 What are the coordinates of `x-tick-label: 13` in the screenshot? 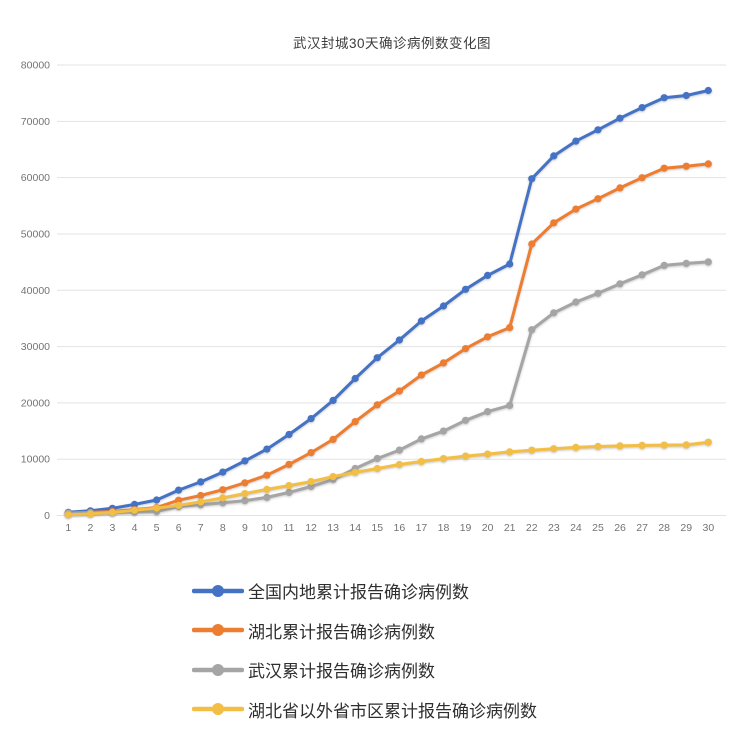 It's located at (333, 528).